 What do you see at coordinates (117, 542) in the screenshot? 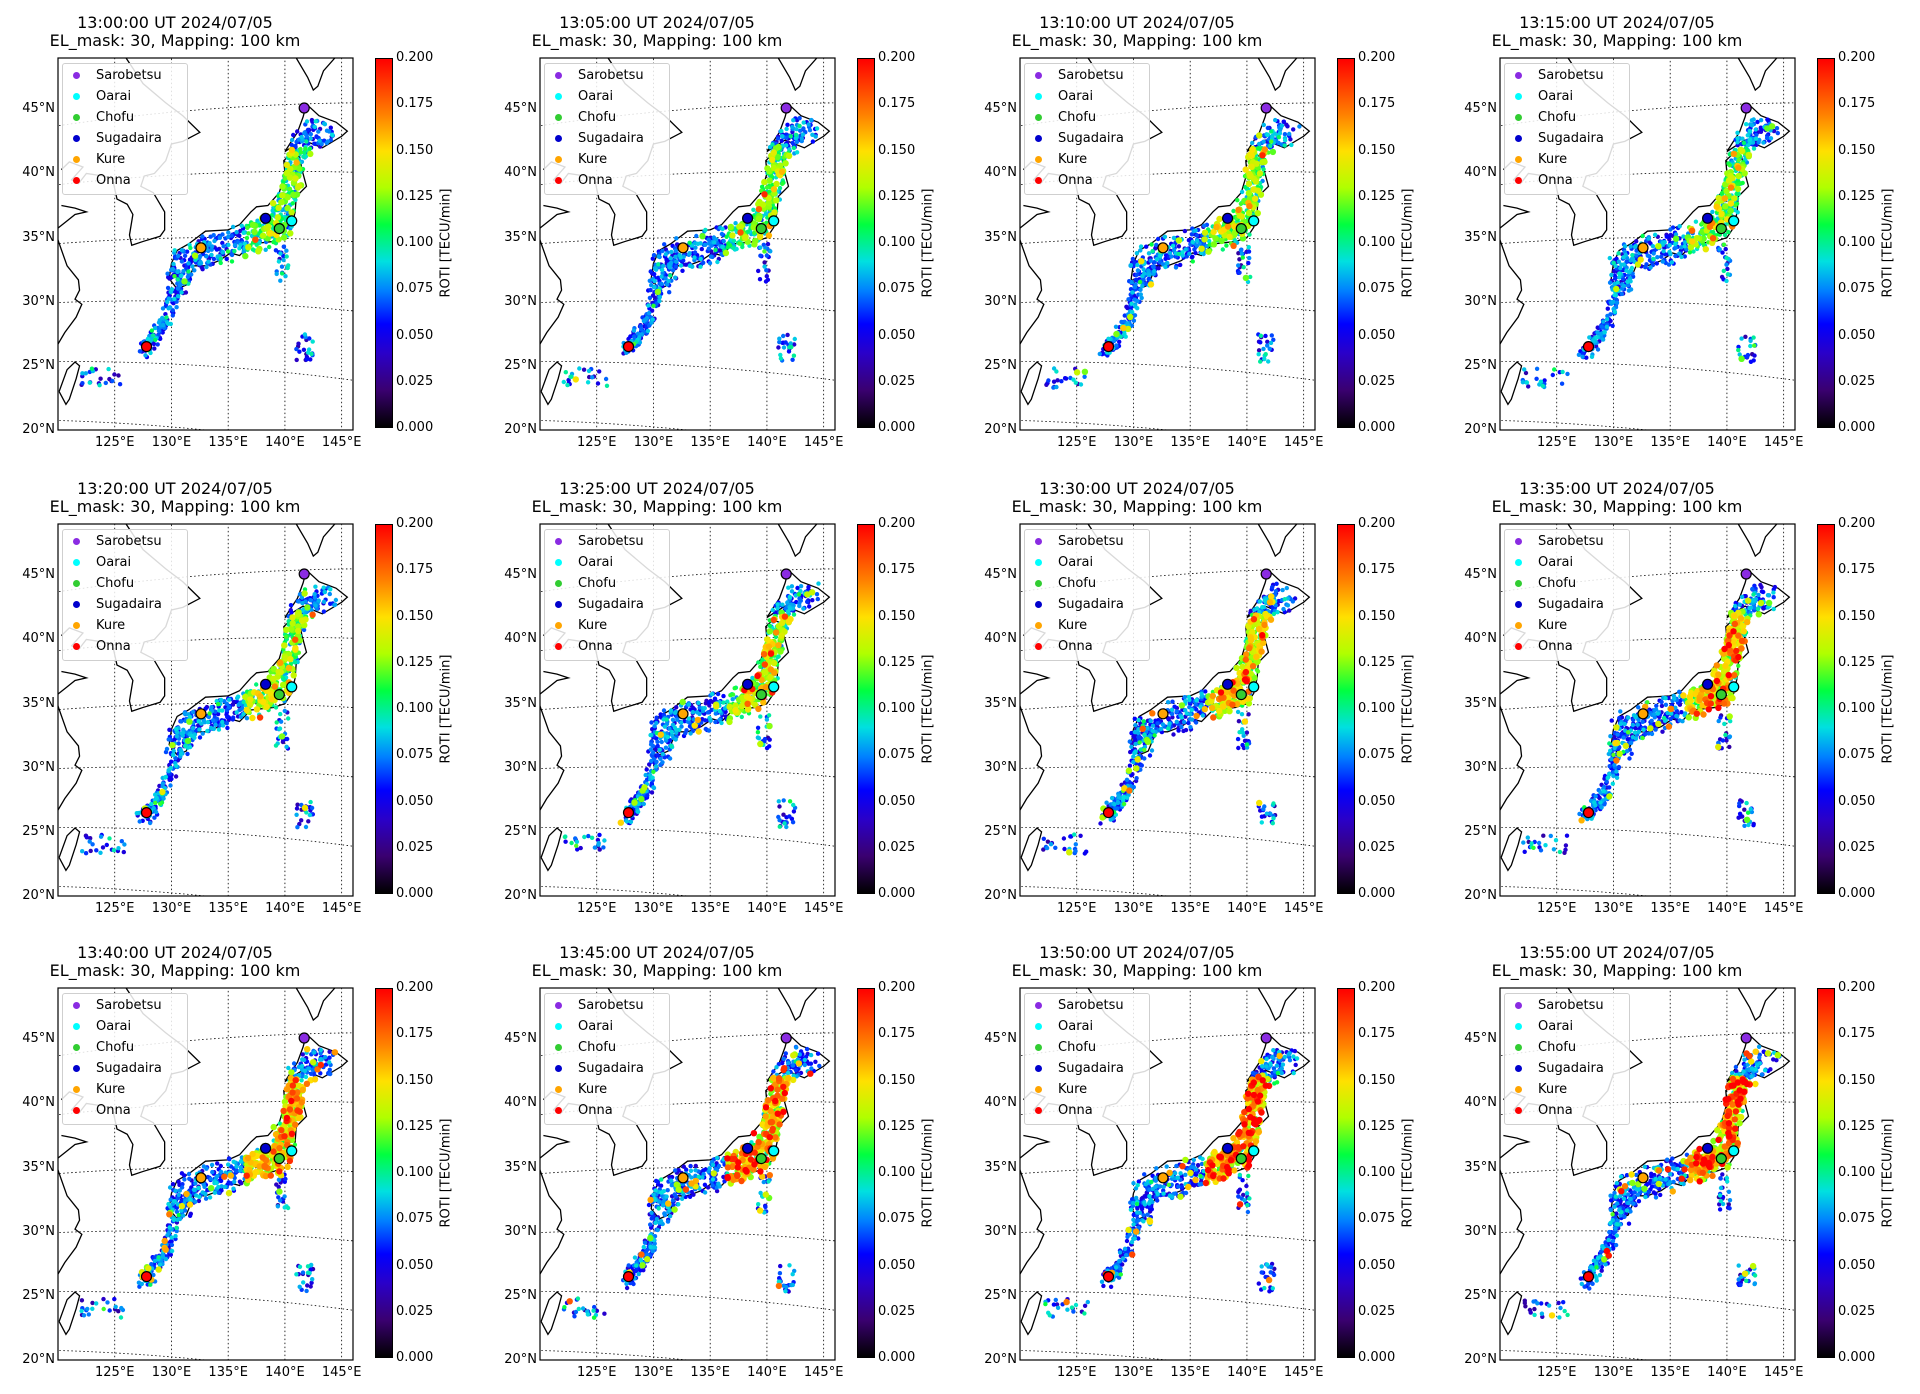
I see `legend-item: Sarobetsu` at bounding box center [117, 542].